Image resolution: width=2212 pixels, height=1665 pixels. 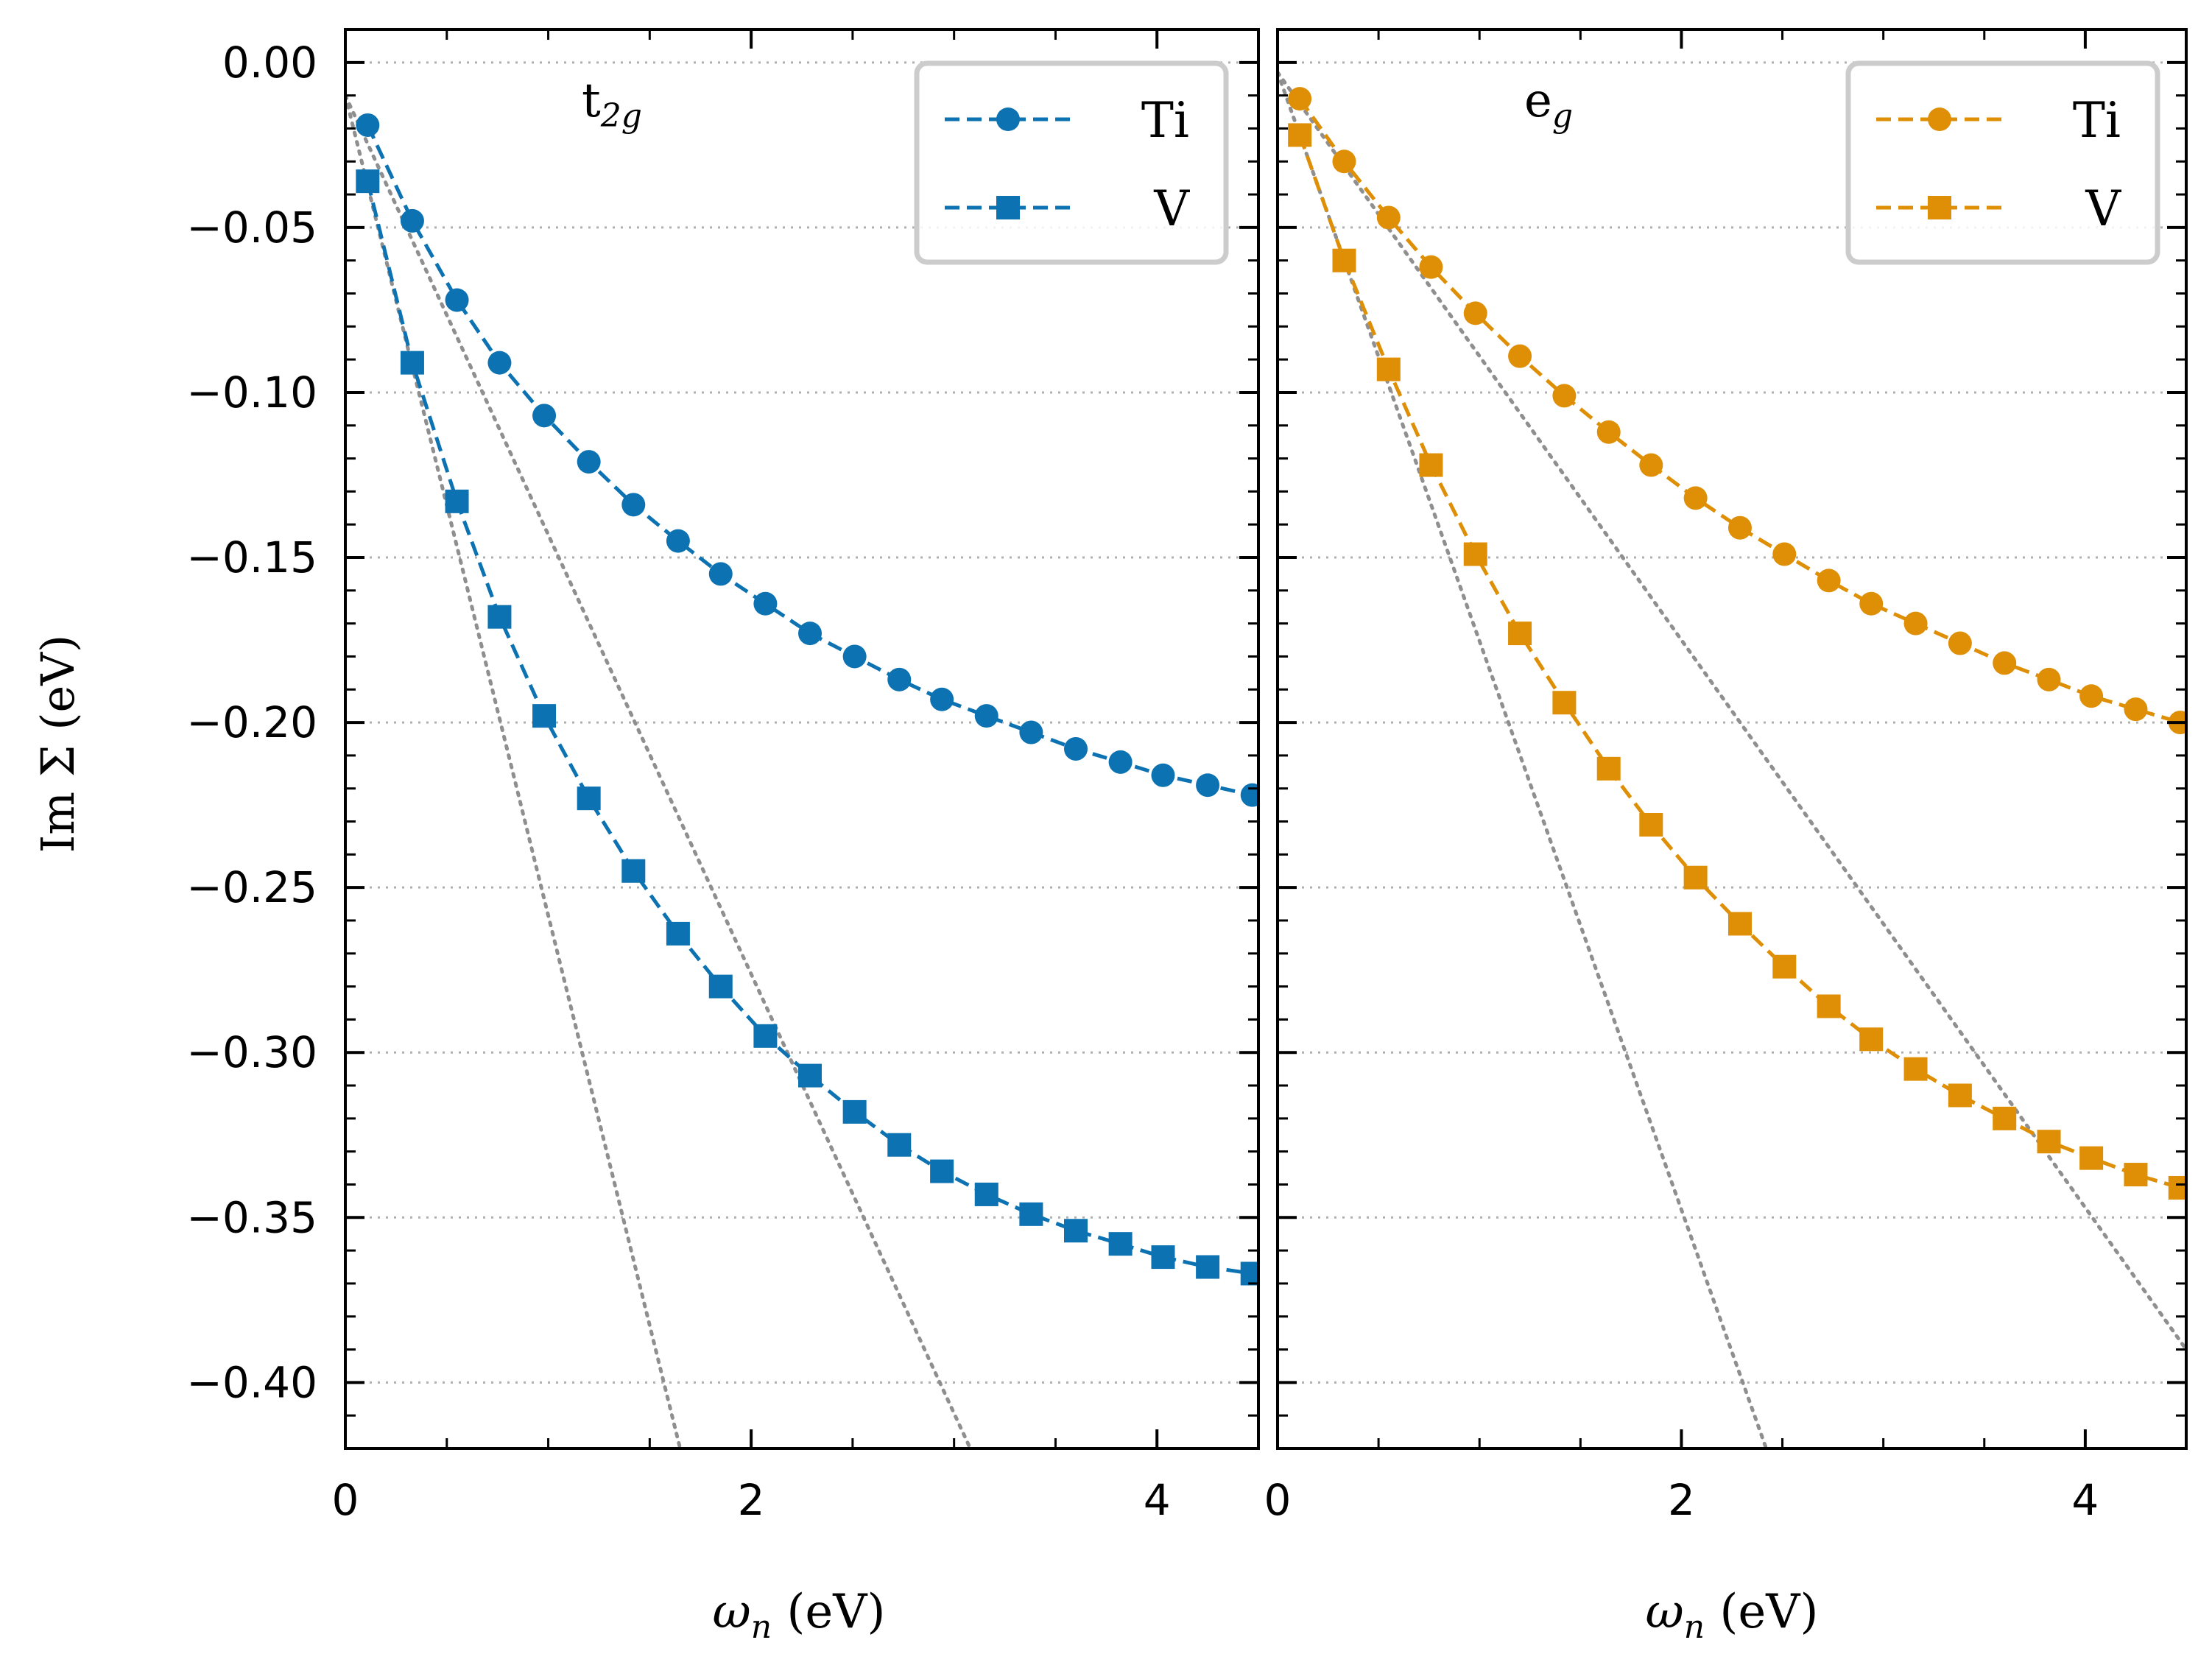 I want to click on y-tick-label: −0.40, so click(x=251, y=1382).